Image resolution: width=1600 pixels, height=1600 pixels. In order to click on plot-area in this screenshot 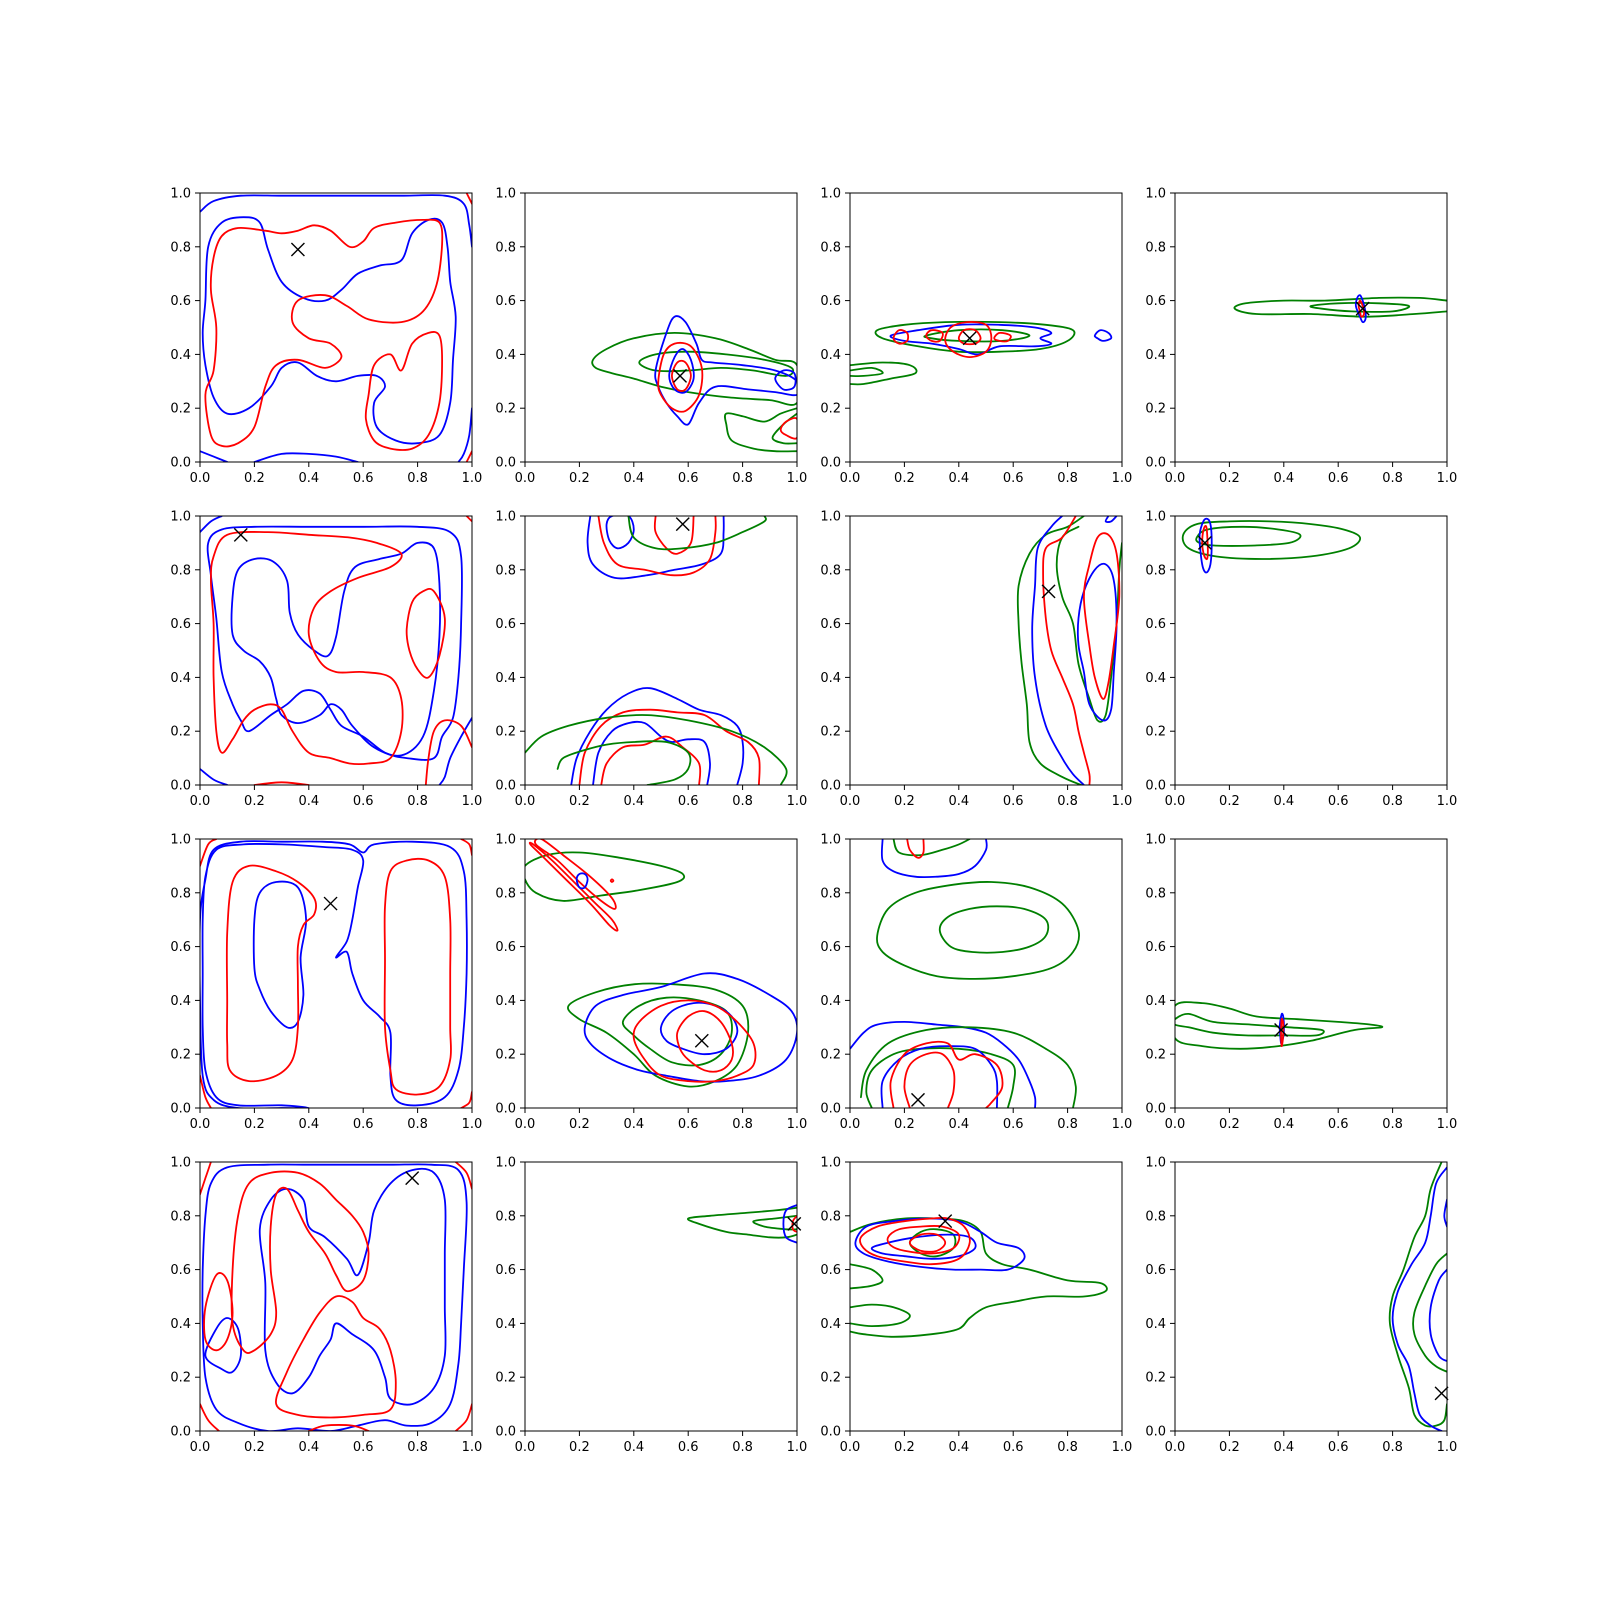, I will do `click(979, 1277)`.